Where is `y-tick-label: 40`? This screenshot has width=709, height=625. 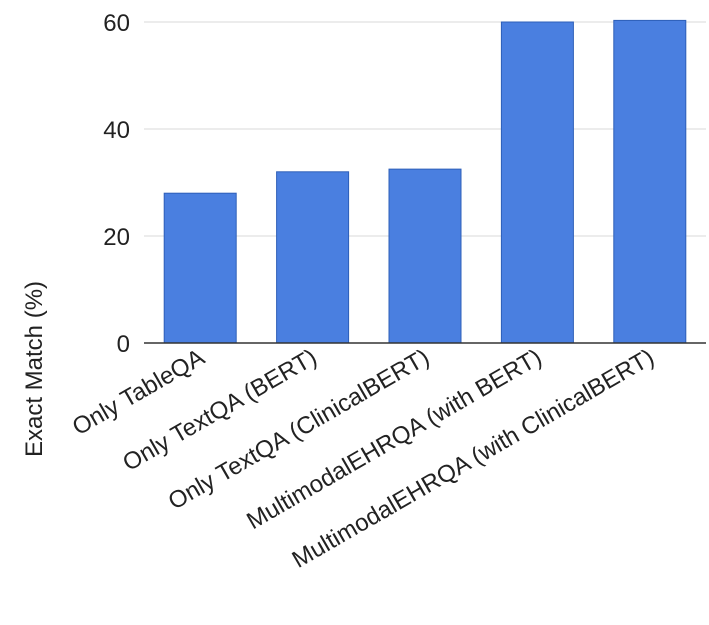 y-tick-label: 40 is located at coordinates (116, 130).